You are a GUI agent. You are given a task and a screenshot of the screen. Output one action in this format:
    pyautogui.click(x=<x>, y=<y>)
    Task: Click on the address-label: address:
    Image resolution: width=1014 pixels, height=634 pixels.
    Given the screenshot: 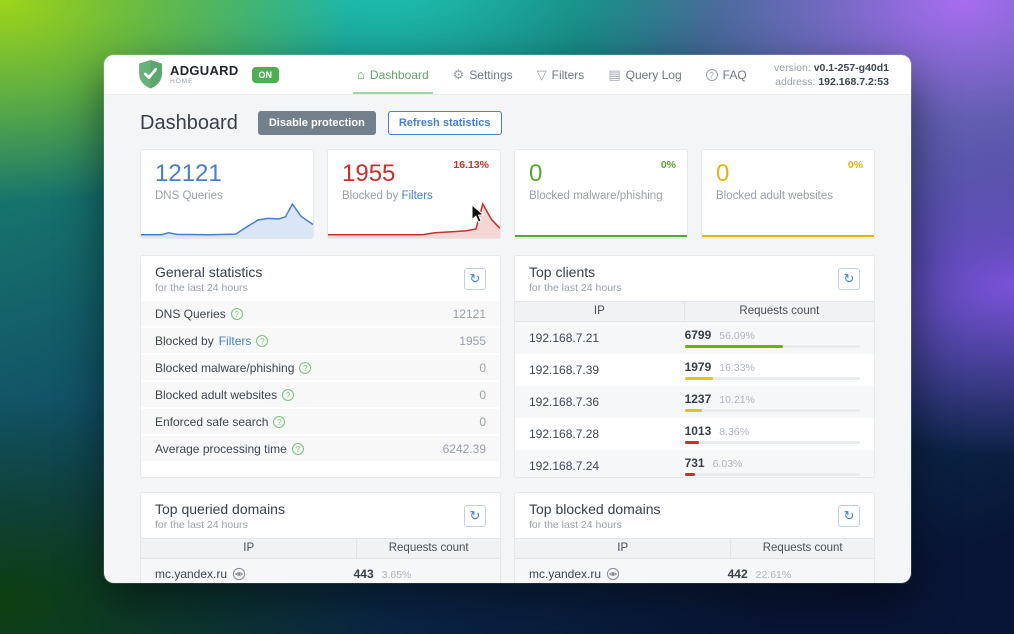 What is the action you would take?
    pyautogui.click(x=795, y=81)
    